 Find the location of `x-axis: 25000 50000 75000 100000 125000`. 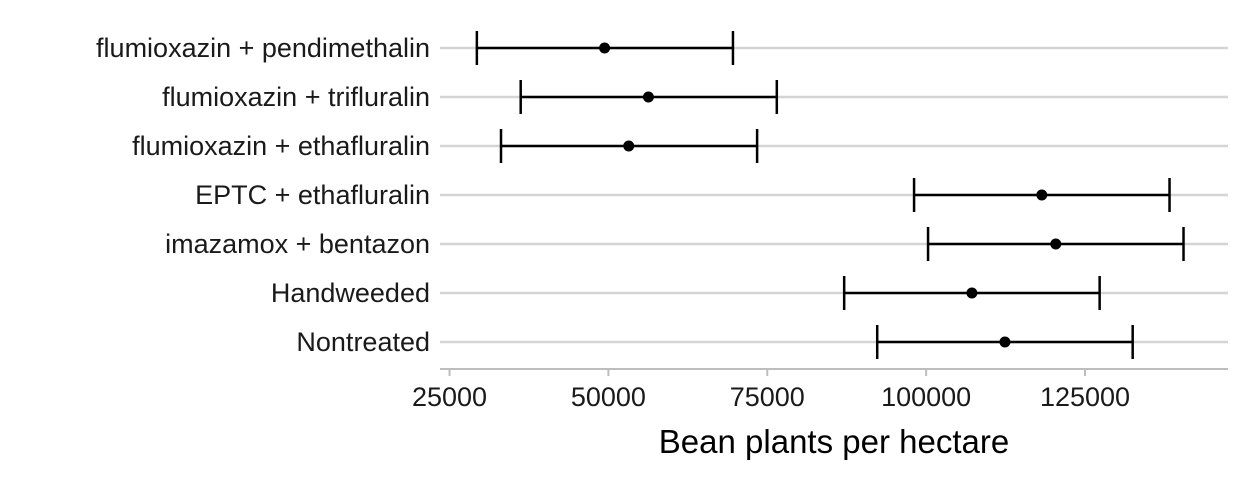

x-axis: 25000 50000 75000 100000 125000 is located at coordinates (820, 390).